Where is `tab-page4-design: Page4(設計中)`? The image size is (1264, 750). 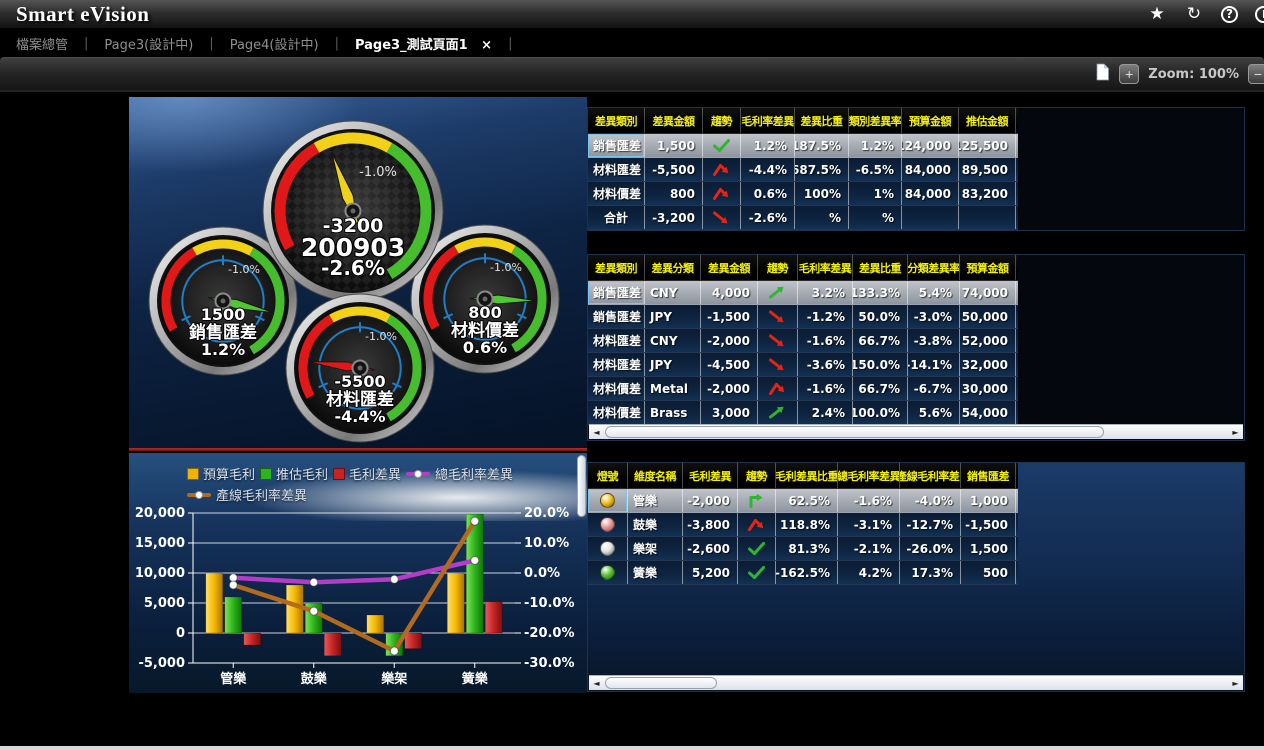
tab-page4-design: Page4(設計中) is located at coordinates (274, 45).